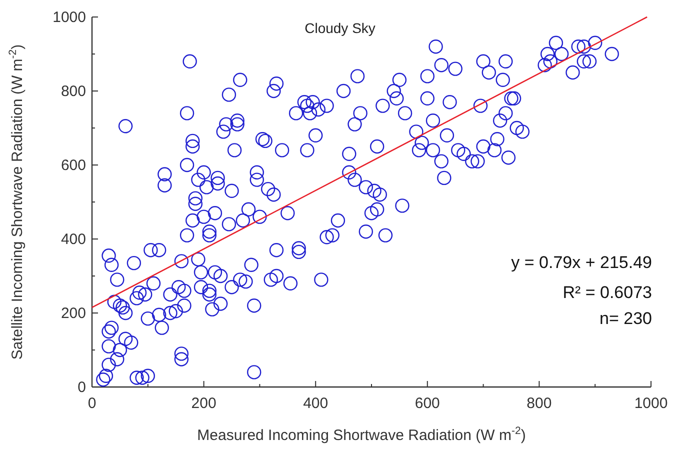 The image size is (678, 452). What do you see at coordinates (340, 28) in the screenshot?
I see `chart-title: Cloudy Sky` at bounding box center [340, 28].